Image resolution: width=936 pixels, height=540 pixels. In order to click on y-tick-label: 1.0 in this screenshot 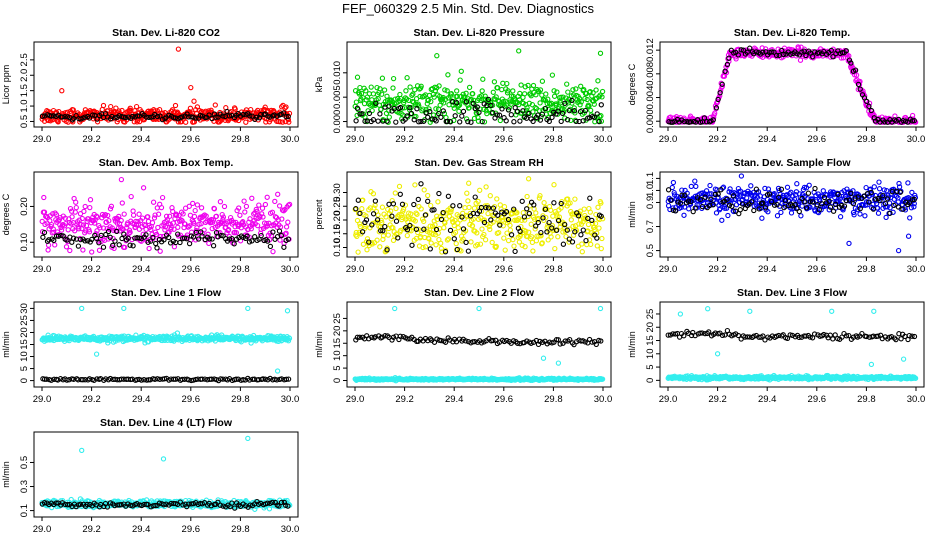, I will do `click(24, 105)`.